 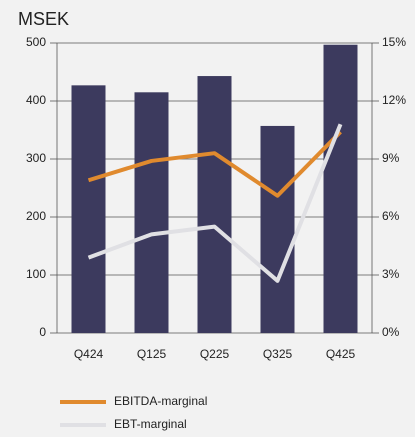 I want to click on y2-tick-label: 6%, so click(x=391, y=216).